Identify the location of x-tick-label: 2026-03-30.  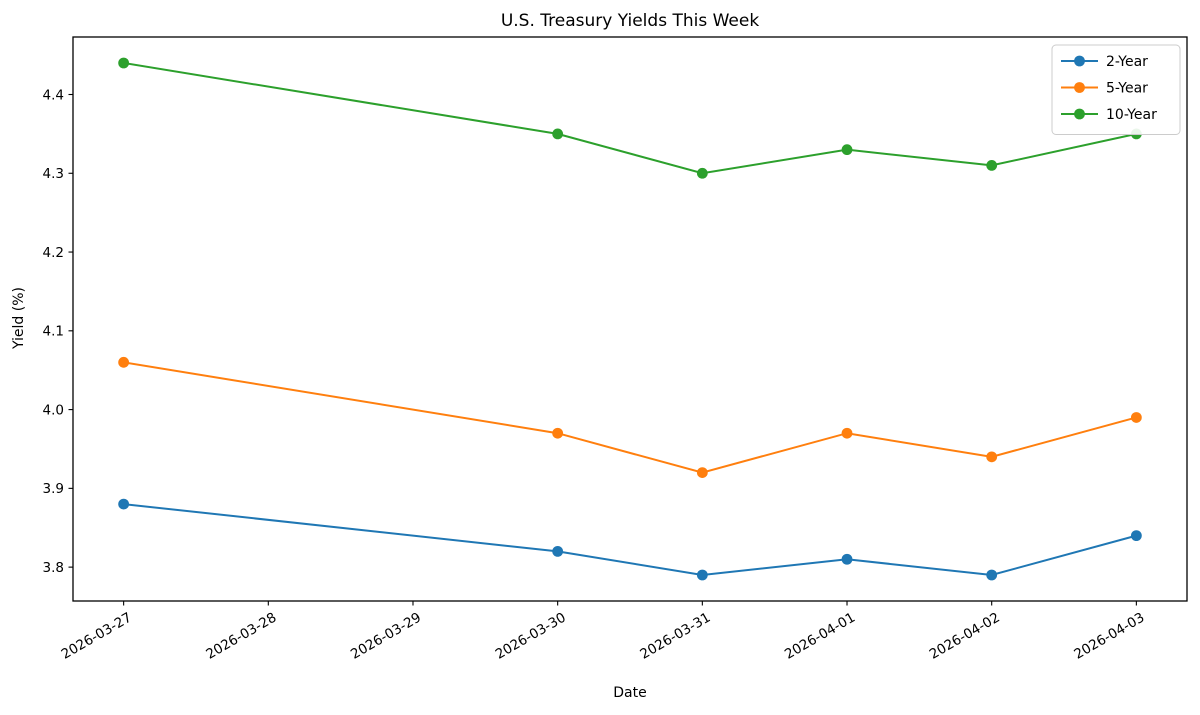
(531, 636).